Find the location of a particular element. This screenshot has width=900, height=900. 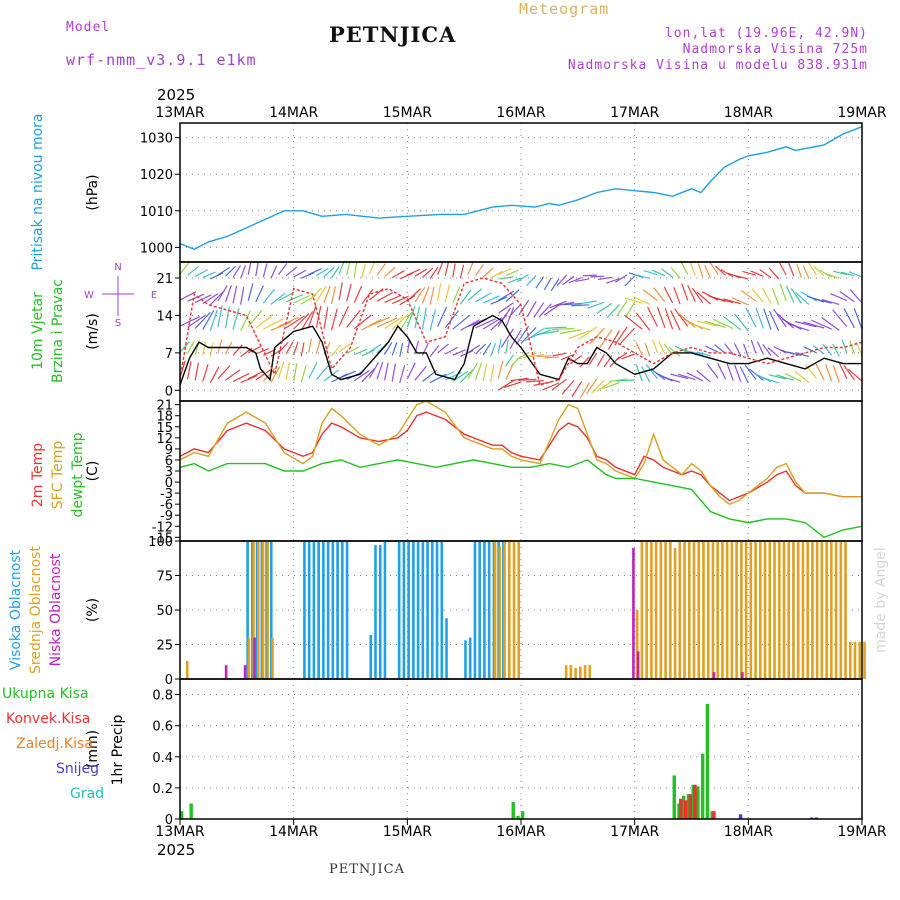

x-tick-label-bottom: 16MAR is located at coordinates (520, 832).